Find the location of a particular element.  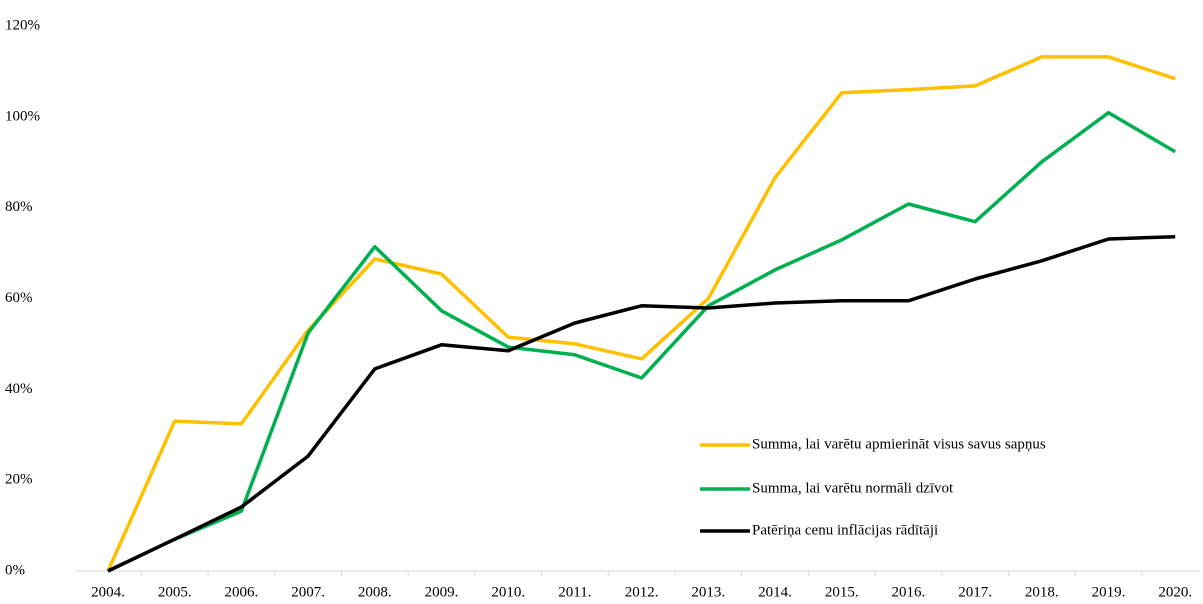

x-tick-label: 2008. is located at coordinates (375, 592).